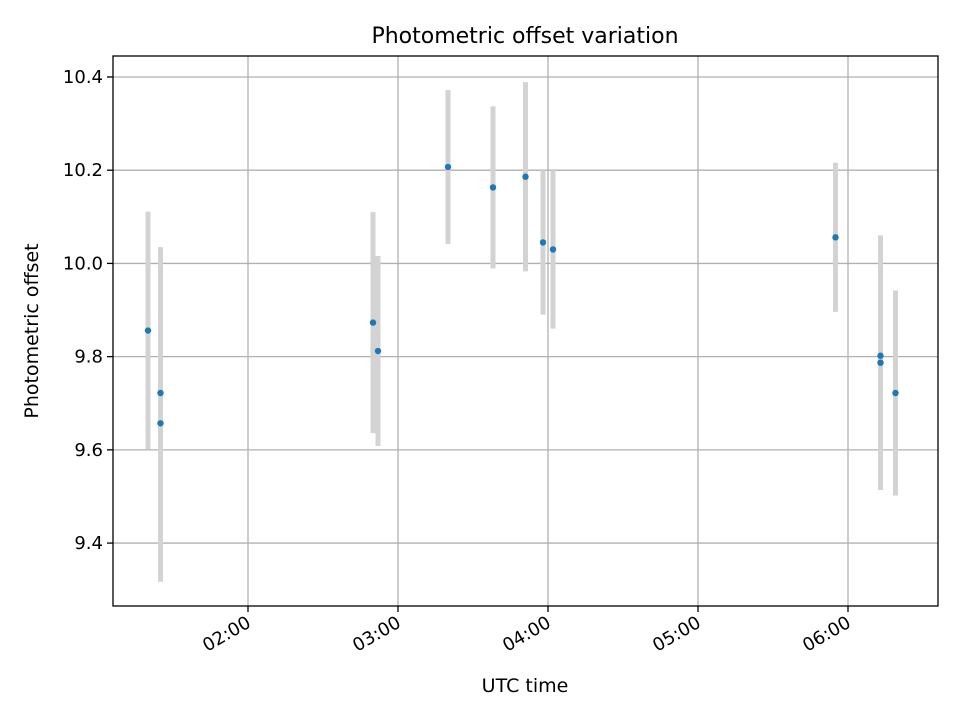  Describe the element at coordinates (525, 686) in the screenshot. I see `x-axis-label: UTC time` at that location.